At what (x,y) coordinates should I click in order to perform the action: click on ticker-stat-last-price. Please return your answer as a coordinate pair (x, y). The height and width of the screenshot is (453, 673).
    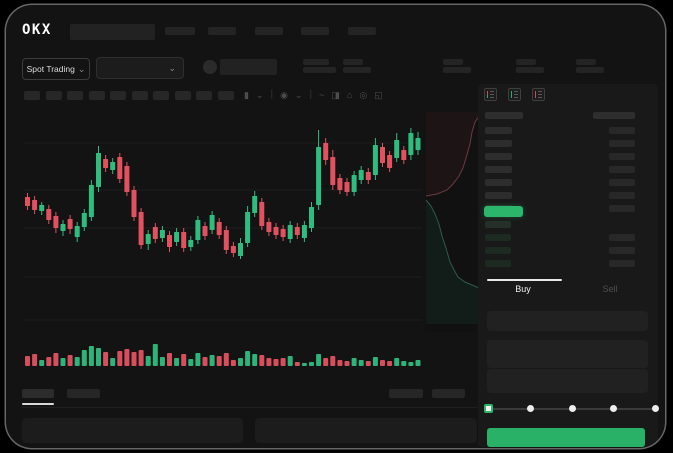
    Looking at the image, I should click on (319, 66).